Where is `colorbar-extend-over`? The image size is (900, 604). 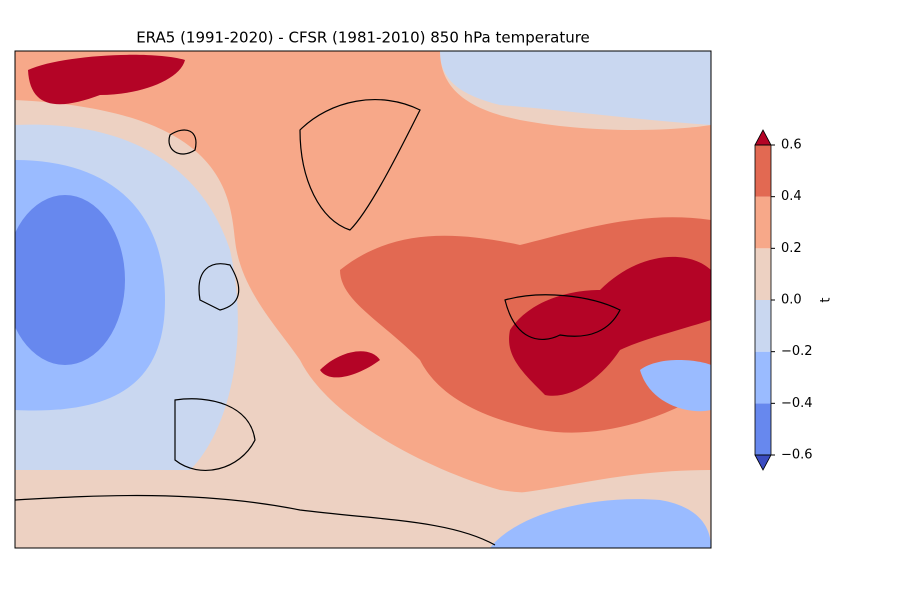 colorbar-extend-over is located at coordinates (763, 137).